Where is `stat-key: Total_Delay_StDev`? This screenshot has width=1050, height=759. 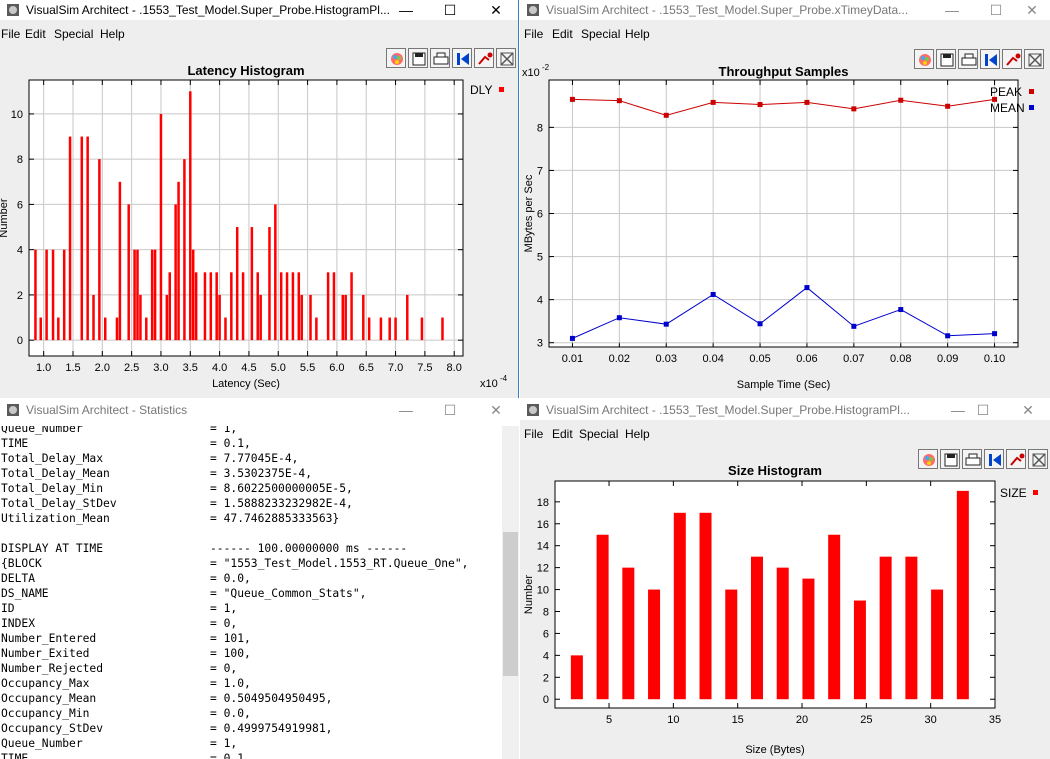 stat-key: Total_Delay_StDev is located at coordinates (59, 503).